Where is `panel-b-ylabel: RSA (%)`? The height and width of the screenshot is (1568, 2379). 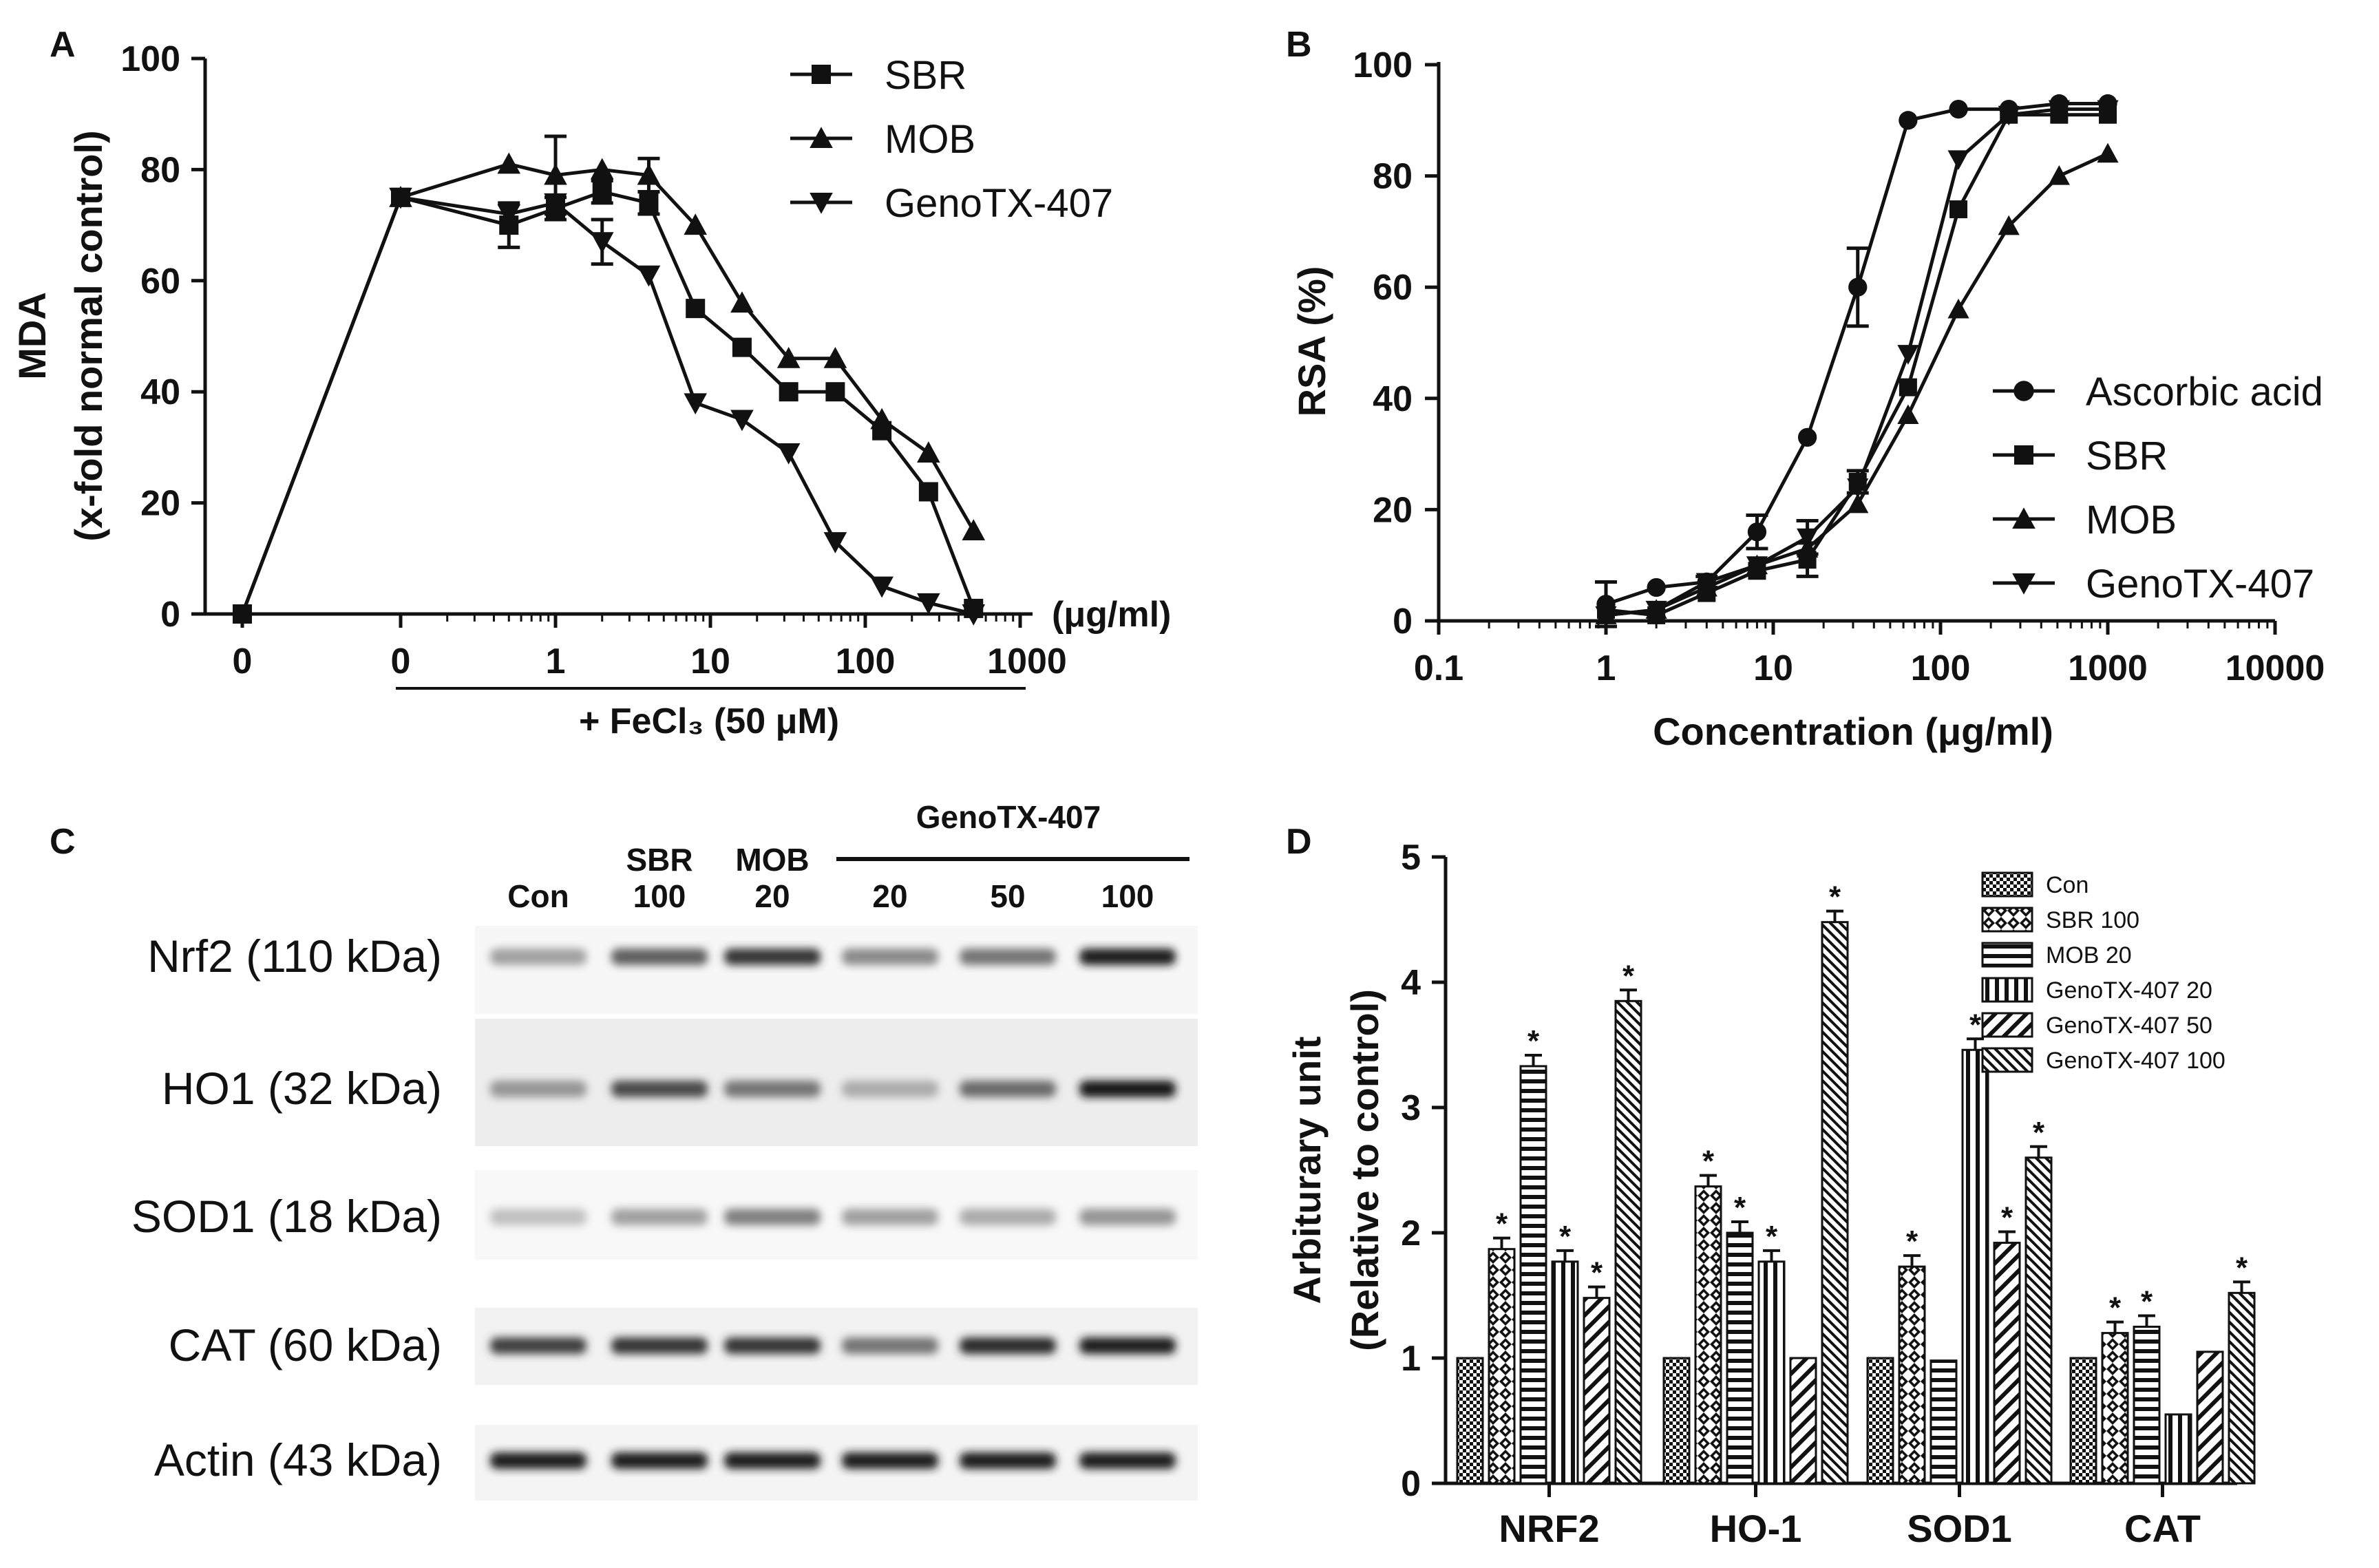 panel-b-ylabel: RSA (%) is located at coordinates (1311, 341).